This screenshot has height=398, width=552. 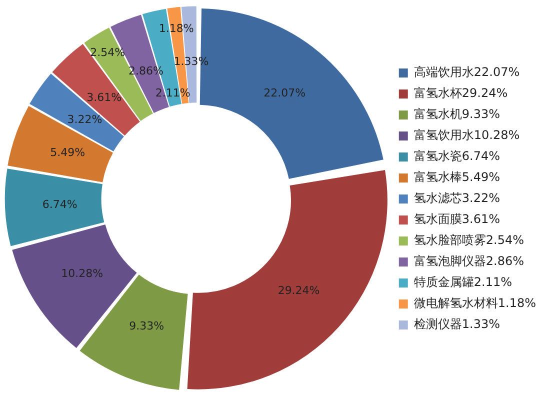 What do you see at coordinates (82, 273) in the screenshot?
I see `data-label: 10.28%` at bounding box center [82, 273].